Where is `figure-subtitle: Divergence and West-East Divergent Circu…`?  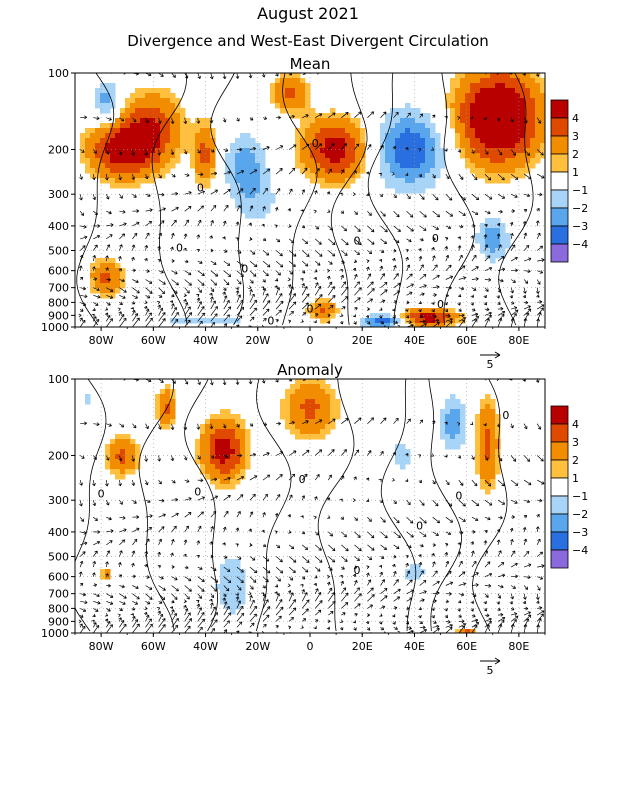 figure-subtitle: Divergence and West-East Divergent Circu… is located at coordinates (308, 41).